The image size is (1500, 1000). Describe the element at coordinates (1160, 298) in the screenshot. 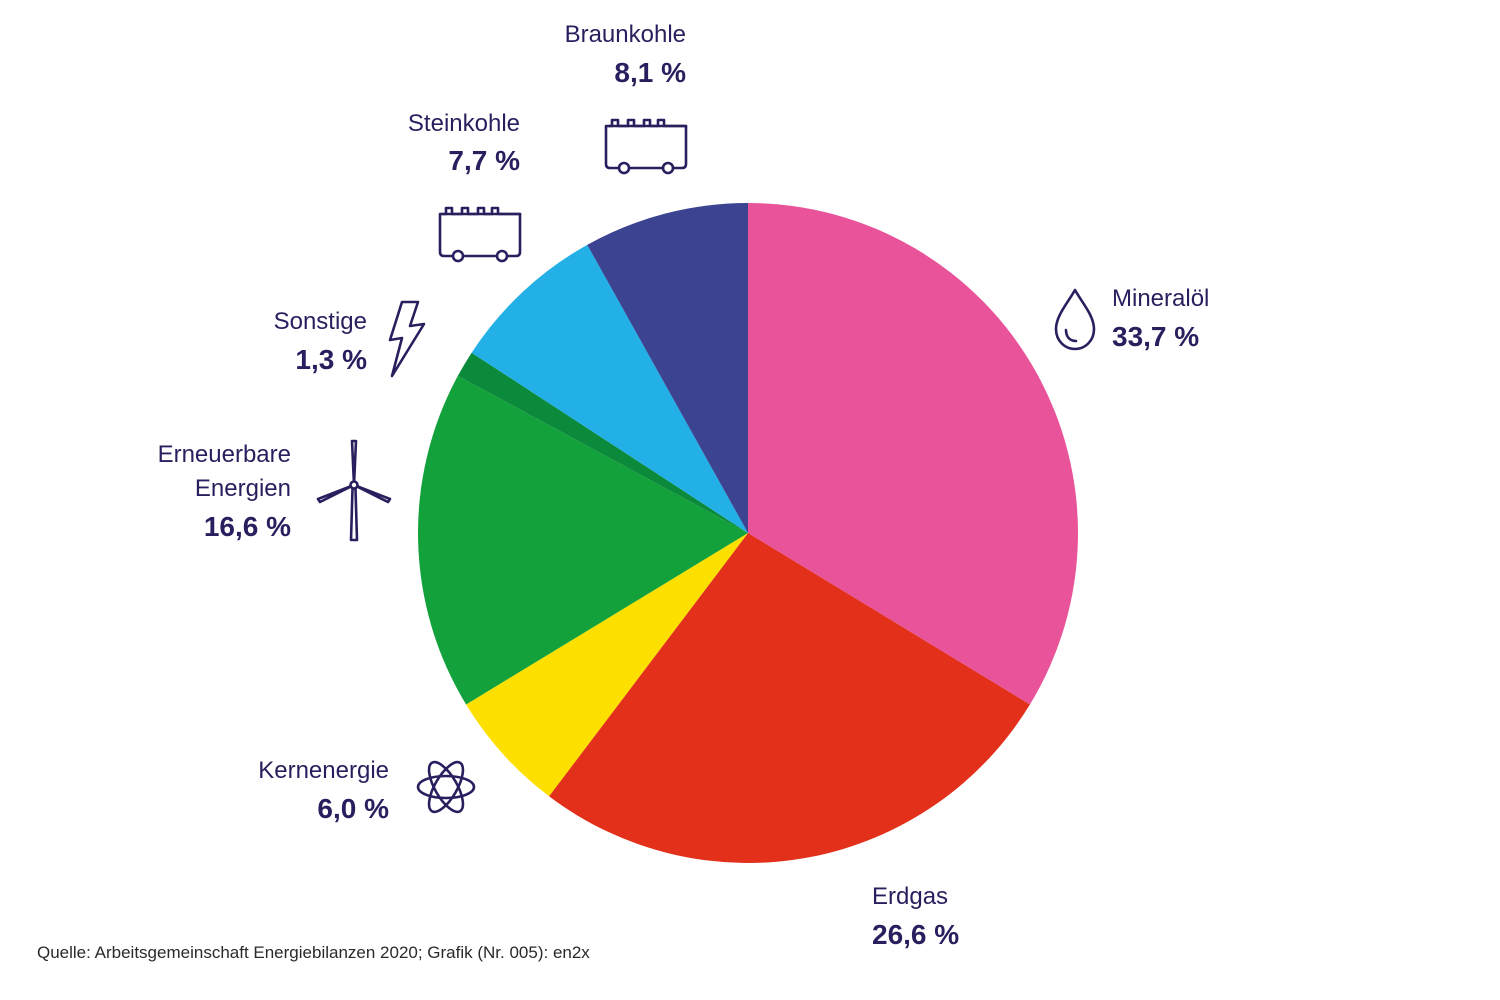

I see `label-name: Mineralöl` at that location.